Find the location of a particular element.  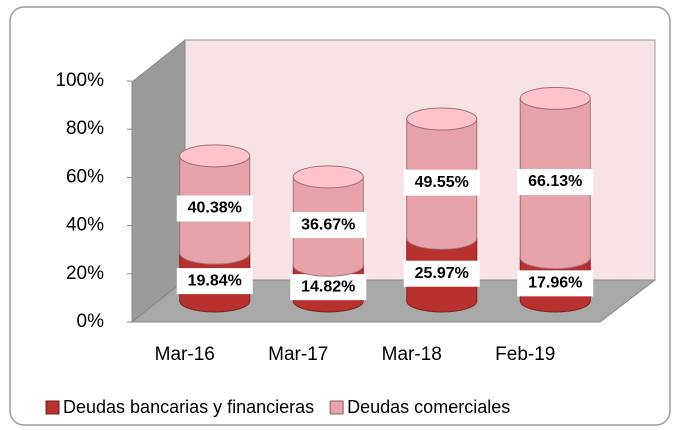

x-tick-label: Mar-16 is located at coordinates (185, 354).